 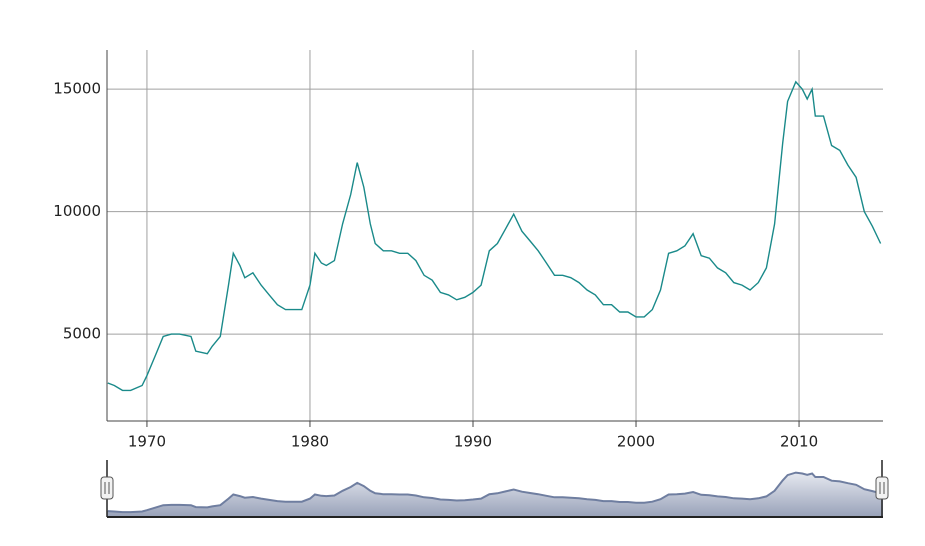 I want to click on x-tick-label: 1970, so click(x=147, y=442).